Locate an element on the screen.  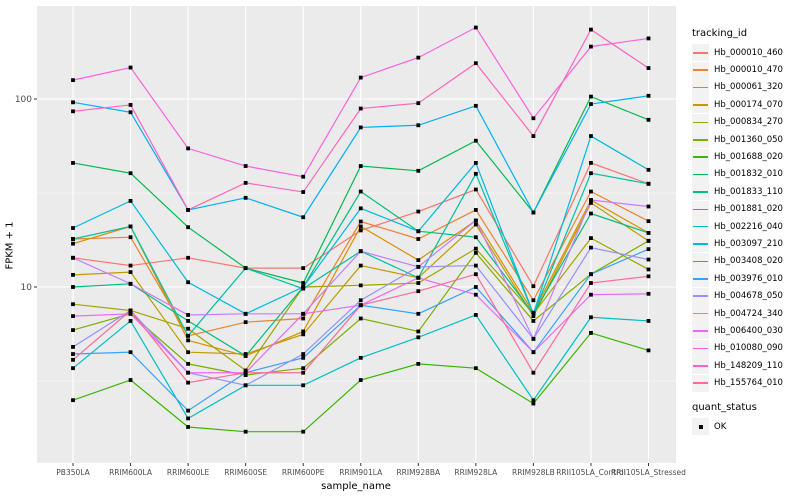
legend-entry: Hb_000010_460 is located at coordinates (745, 53).